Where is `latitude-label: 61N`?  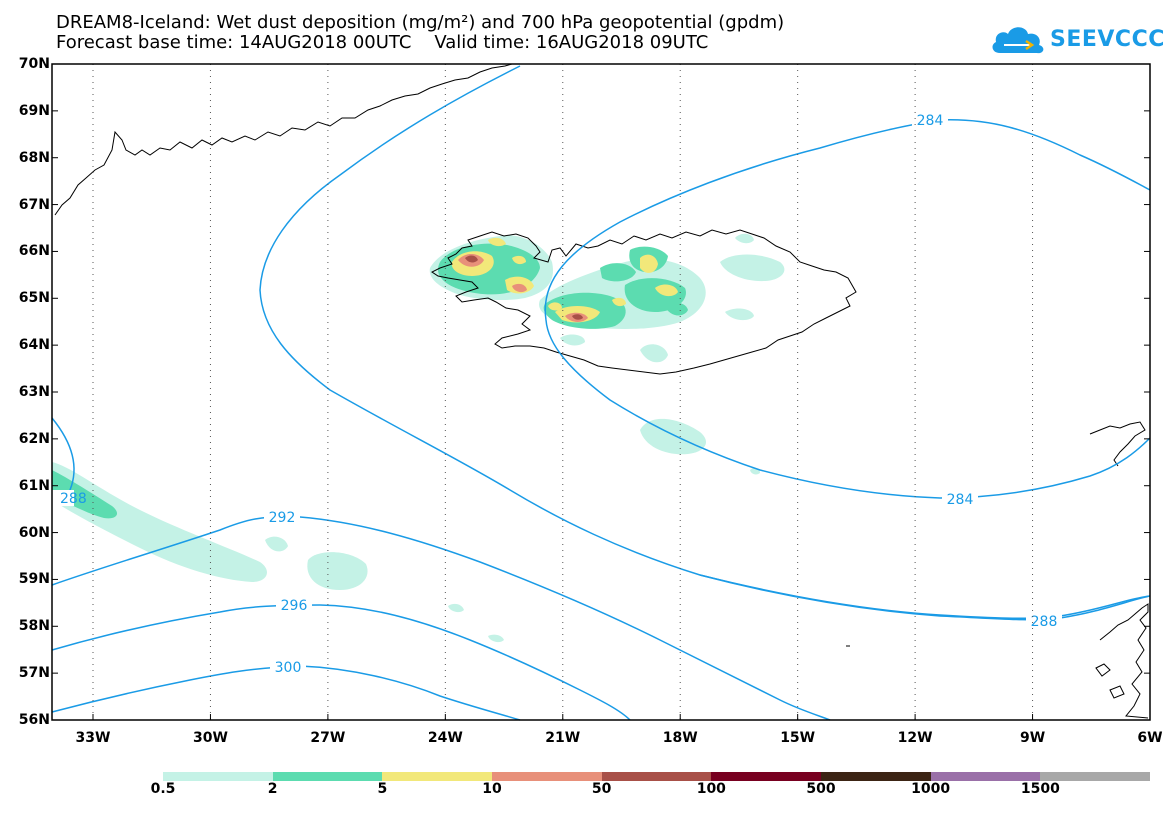 latitude-label: 61N is located at coordinates (34, 485).